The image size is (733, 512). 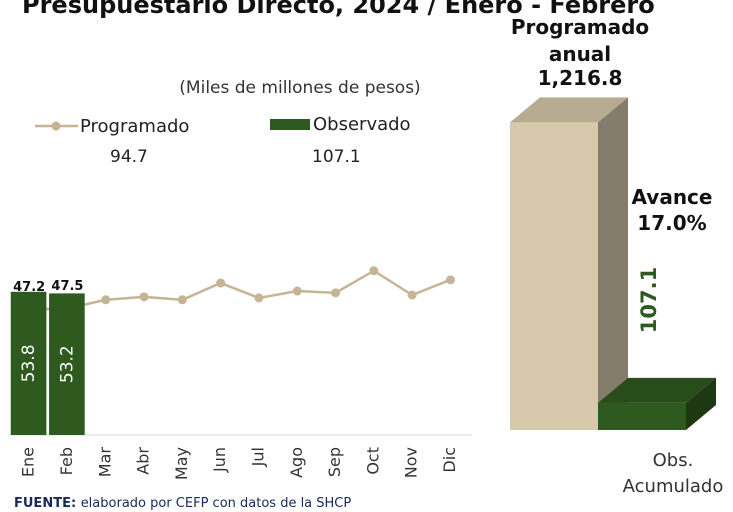 What do you see at coordinates (143, 461) in the screenshot?
I see `x-tick-label: Abr` at bounding box center [143, 461].